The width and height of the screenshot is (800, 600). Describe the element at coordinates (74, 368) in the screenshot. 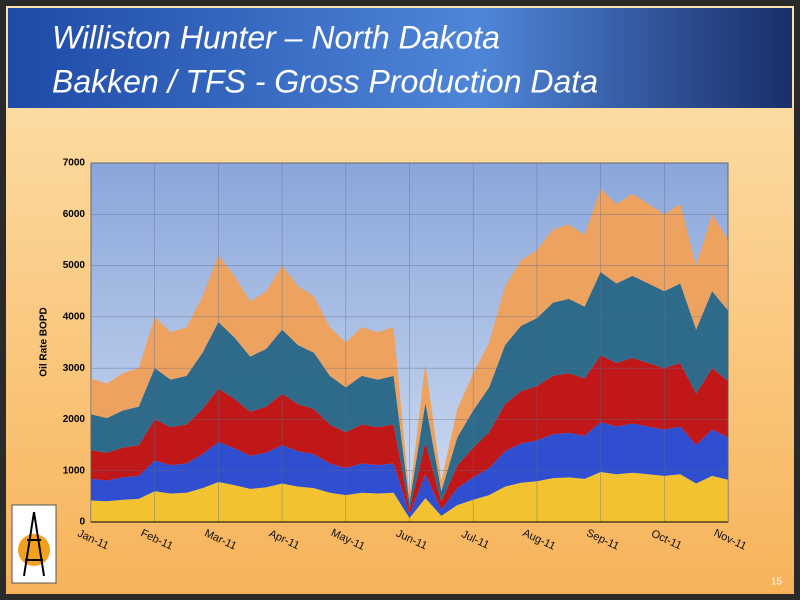

I see `y-tick-label: 3000` at that location.